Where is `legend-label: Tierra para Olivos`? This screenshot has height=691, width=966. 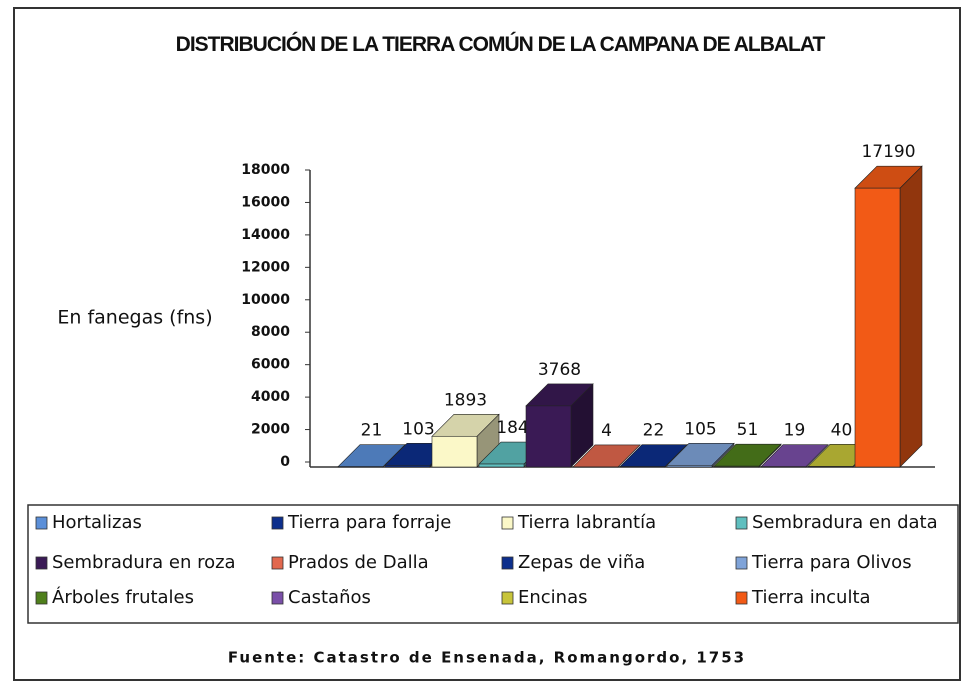 legend-label: Tierra para Olivos is located at coordinates (831, 562).